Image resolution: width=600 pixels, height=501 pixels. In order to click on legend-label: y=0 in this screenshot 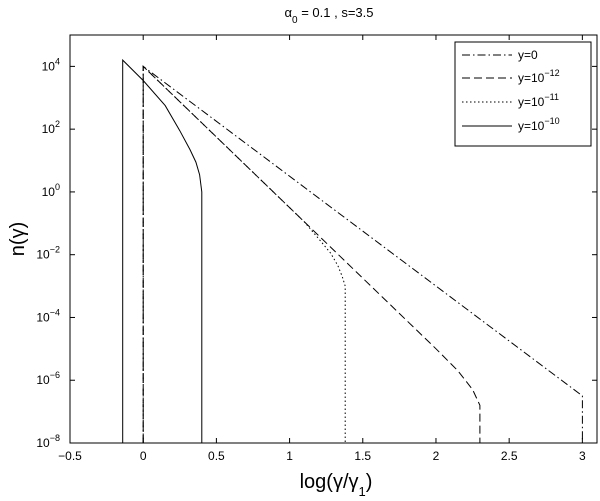, I will do `click(528, 55)`.